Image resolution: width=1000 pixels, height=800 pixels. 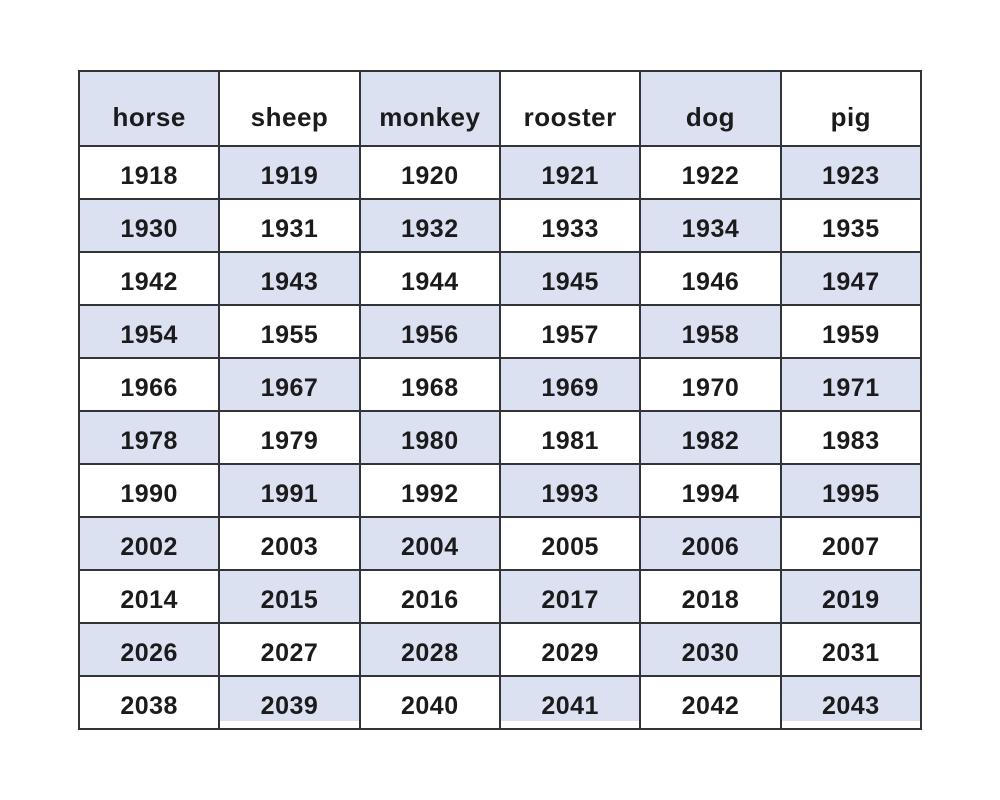 What do you see at coordinates (710, 225) in the screenshot?
I see `year-cell: 1934` at bounding box center [710, 225].